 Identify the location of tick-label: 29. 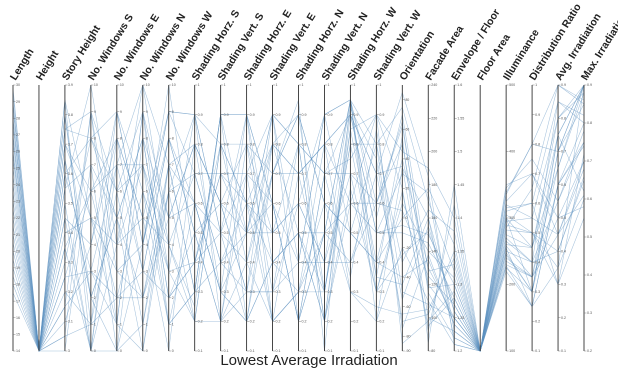
(18, 102).